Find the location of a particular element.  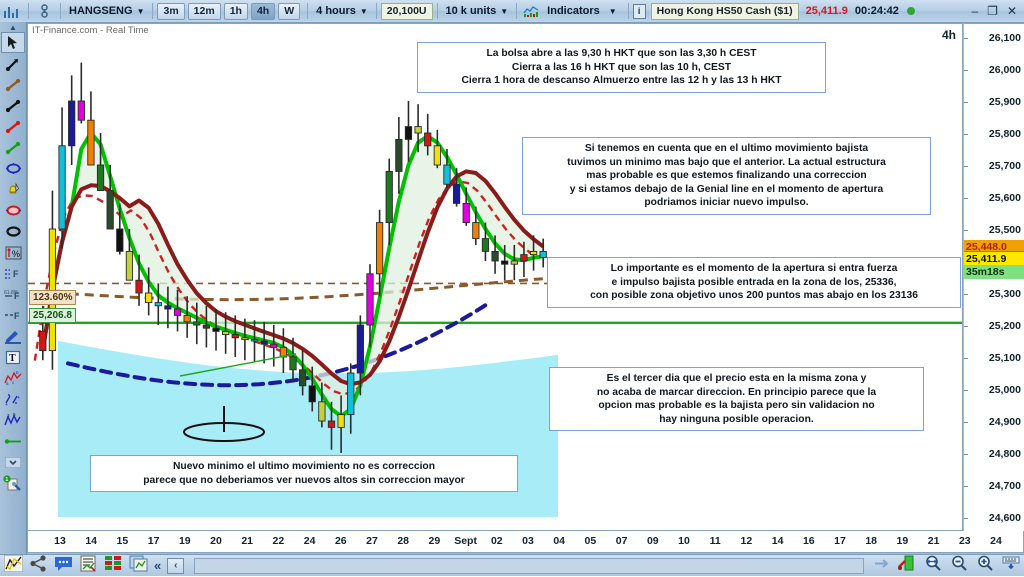

share-icon is located at coordinates (38, 565).